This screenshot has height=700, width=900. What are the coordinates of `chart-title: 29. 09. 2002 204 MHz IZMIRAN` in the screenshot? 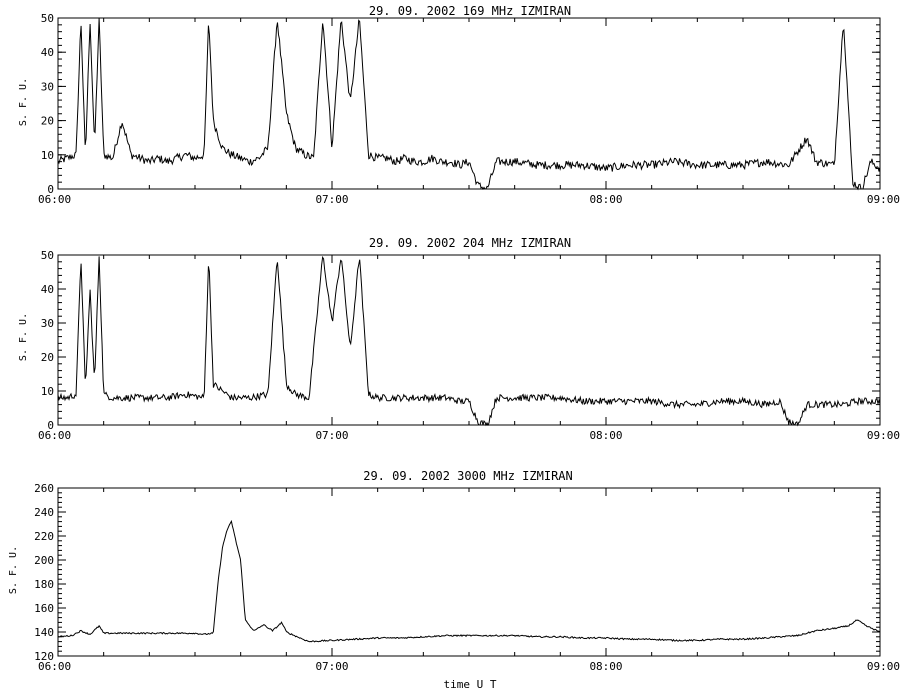 It's located at (470, 243).